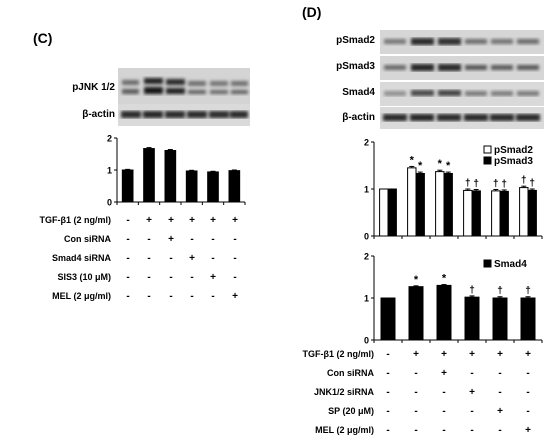  I want to click on chart-d1-annotation-8: †, so click(524, 180).